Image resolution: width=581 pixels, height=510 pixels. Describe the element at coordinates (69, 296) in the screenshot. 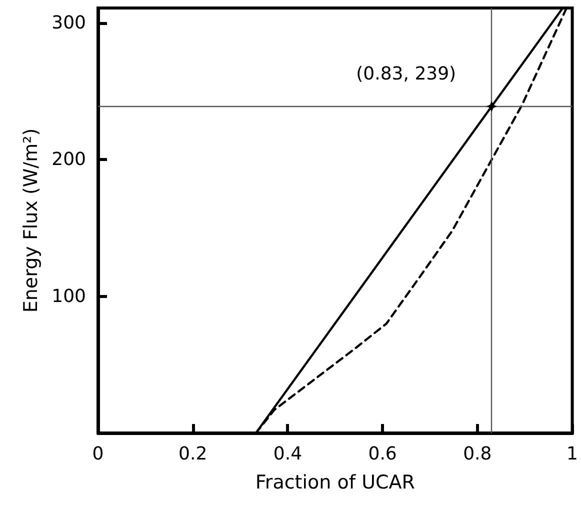

I see `y-tick-label: 100` at that location.